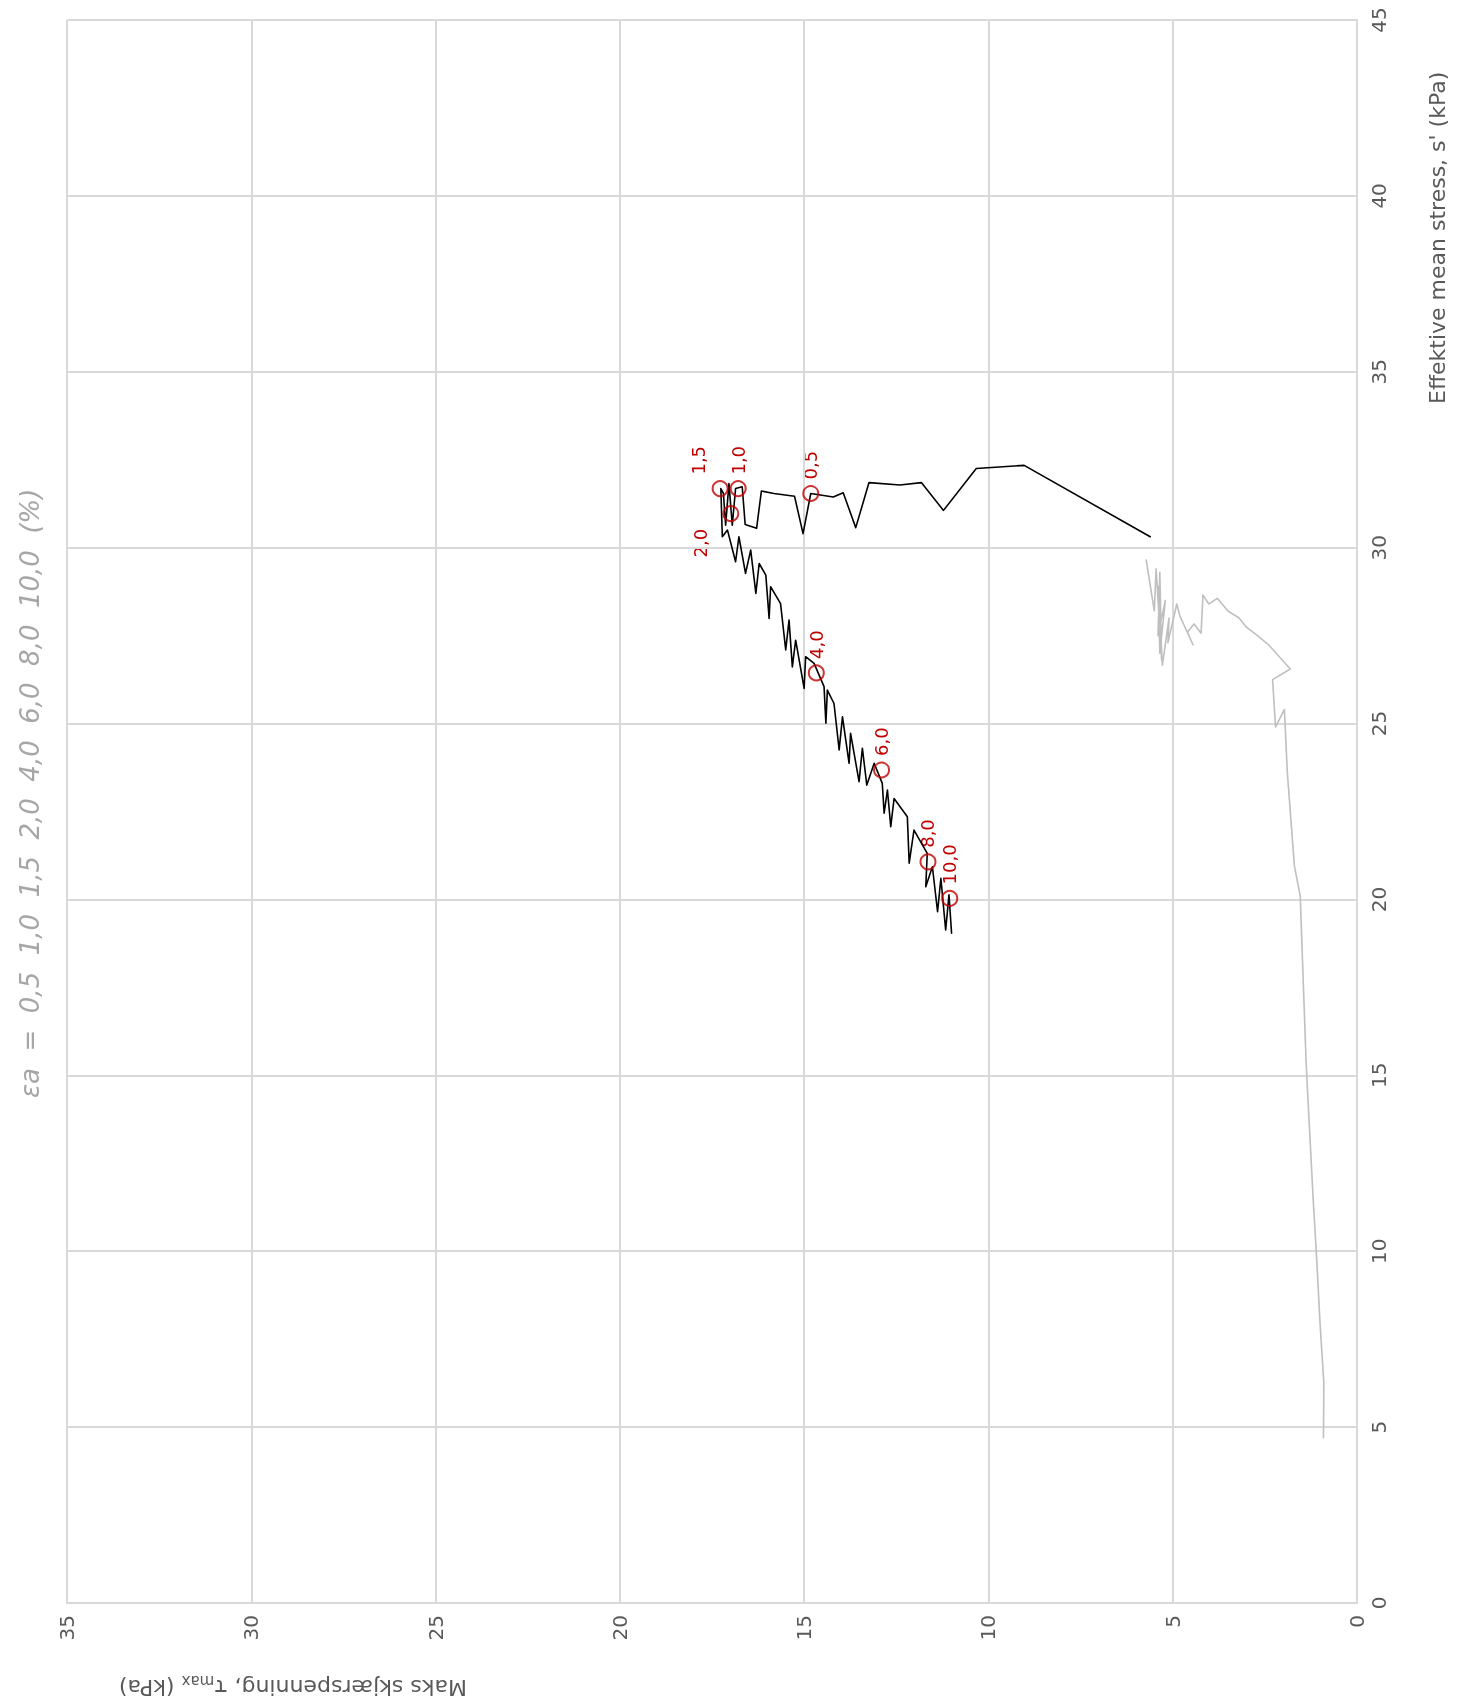 The image size is (1461, 1705). I want to click on annotation: 6,0, so click(882, 741).